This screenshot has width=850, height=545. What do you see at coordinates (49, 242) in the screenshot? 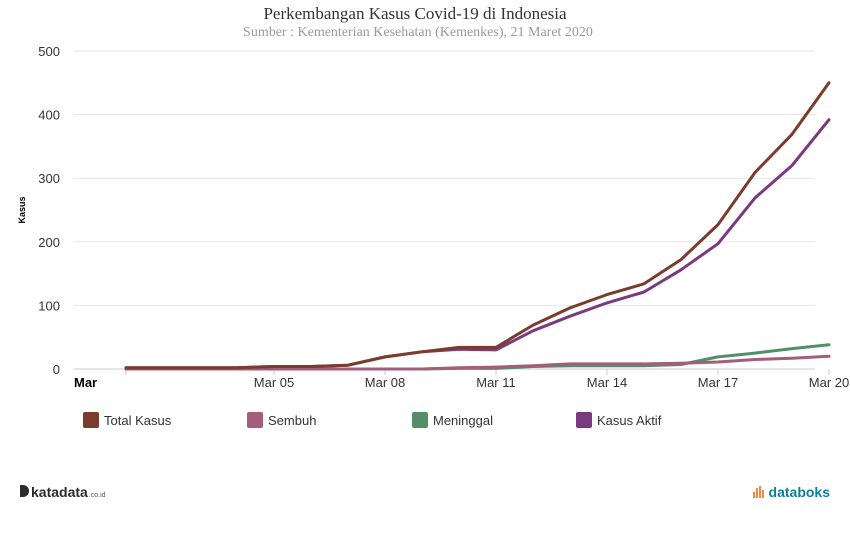
I see `y-tick-label: 200` at bounding box center [49, 242].